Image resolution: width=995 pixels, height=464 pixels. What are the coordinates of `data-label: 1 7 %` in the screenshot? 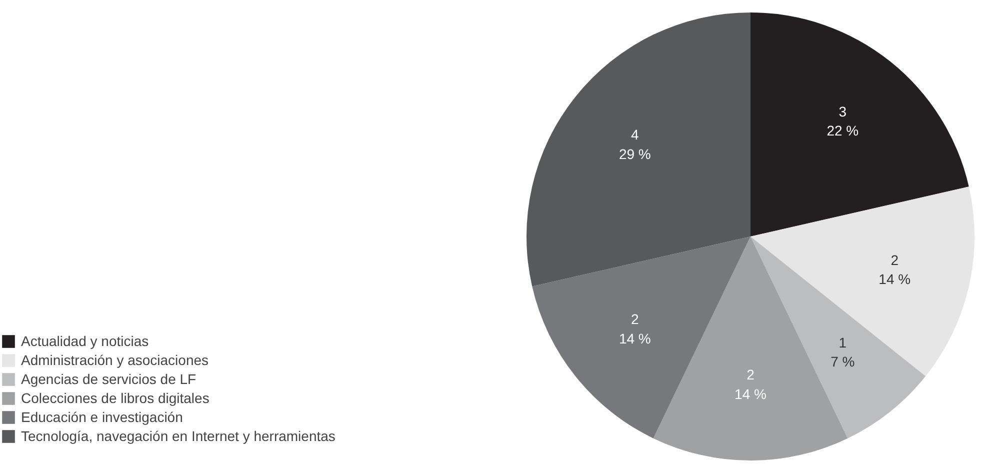 It's located at (842, 352).